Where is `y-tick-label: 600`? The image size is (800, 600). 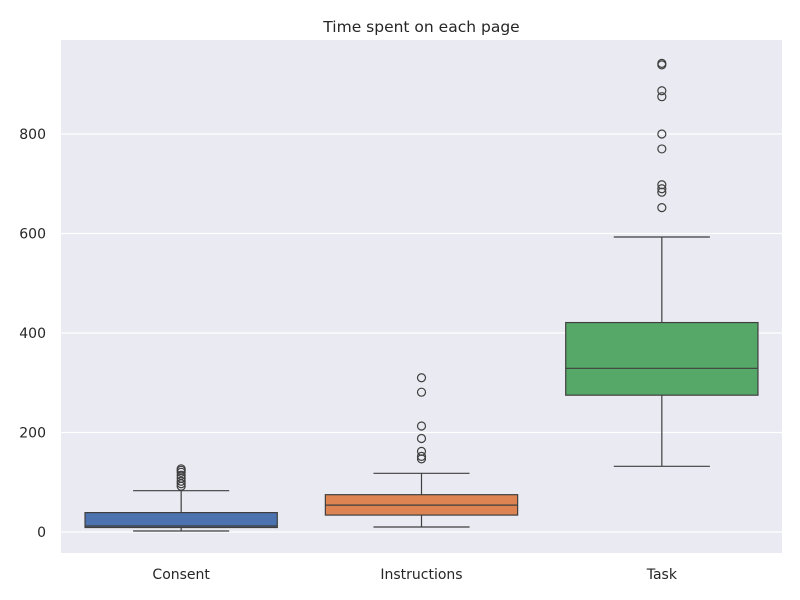 y-tick-label: 600 is located at coordinates (32, 235).